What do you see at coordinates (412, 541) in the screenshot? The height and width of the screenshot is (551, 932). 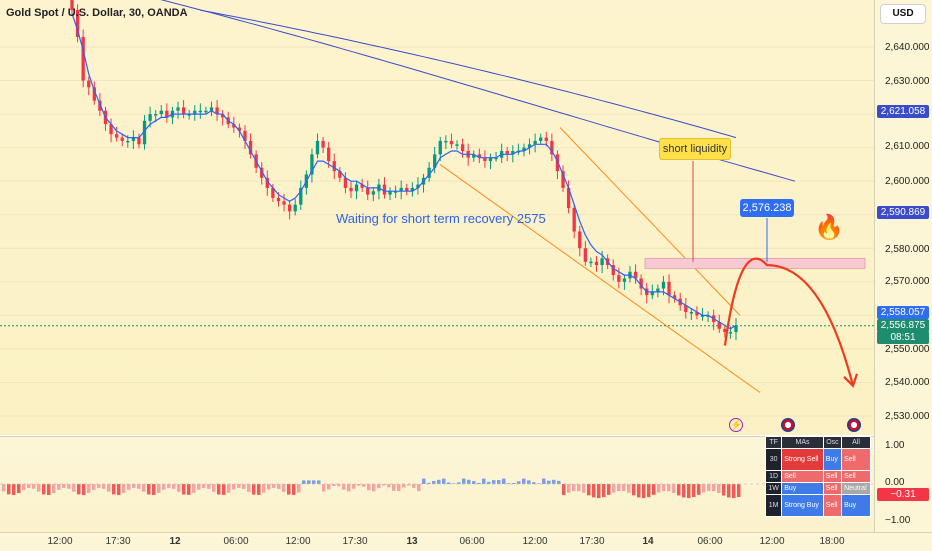 I see `x-tick-label: 13` at bounding box center [412, 541].